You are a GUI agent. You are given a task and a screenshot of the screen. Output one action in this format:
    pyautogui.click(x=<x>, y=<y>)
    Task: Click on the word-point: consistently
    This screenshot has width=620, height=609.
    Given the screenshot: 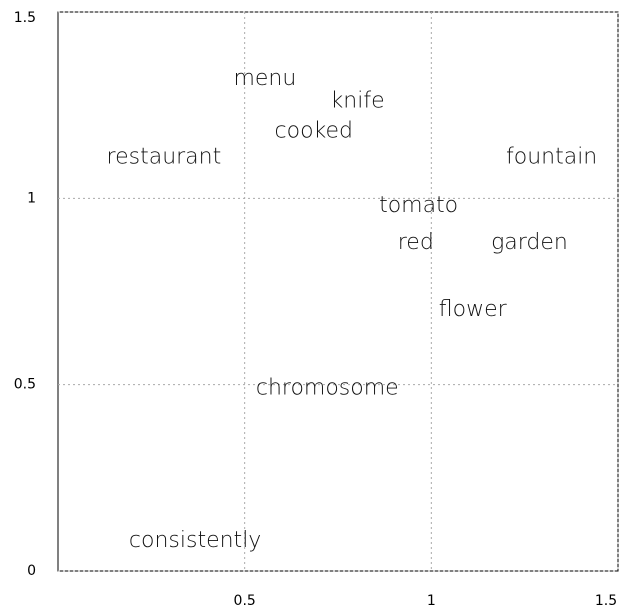 What is the action you would take?
    pyautogui.click(x=195, y=540)
    